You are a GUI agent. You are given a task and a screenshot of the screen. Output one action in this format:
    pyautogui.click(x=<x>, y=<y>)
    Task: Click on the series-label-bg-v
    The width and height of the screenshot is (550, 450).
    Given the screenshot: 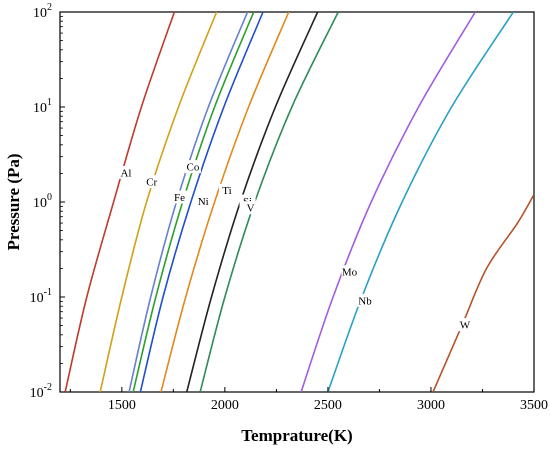 What is the action you would take?
    pyautogui.click(x=250, y=208)
    